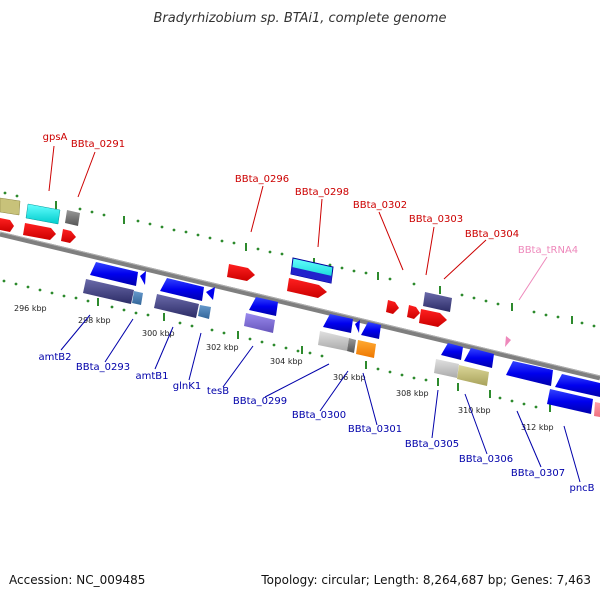 The width and height of the screenshot is (600, 600). Describe the element at coordinates (218, 391) in the screenshot. I see `gene-label: tesB` at that location.